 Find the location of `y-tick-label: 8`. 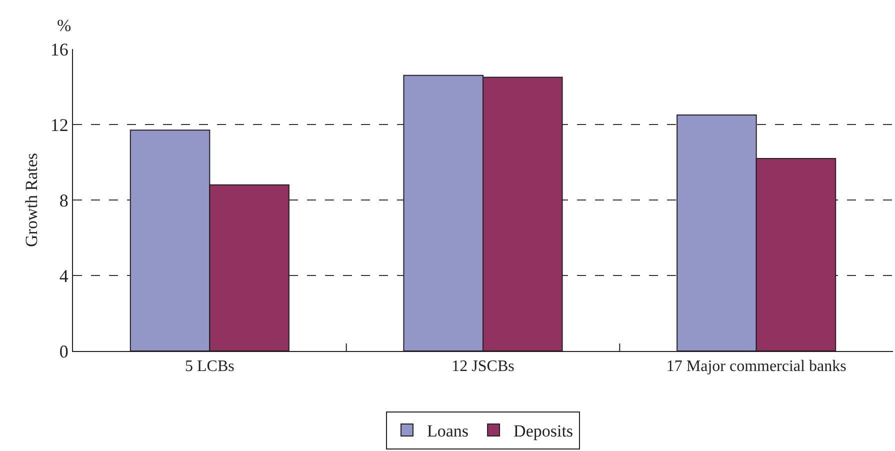

y-tick-label: 8 is located at coordinates (63, 200).